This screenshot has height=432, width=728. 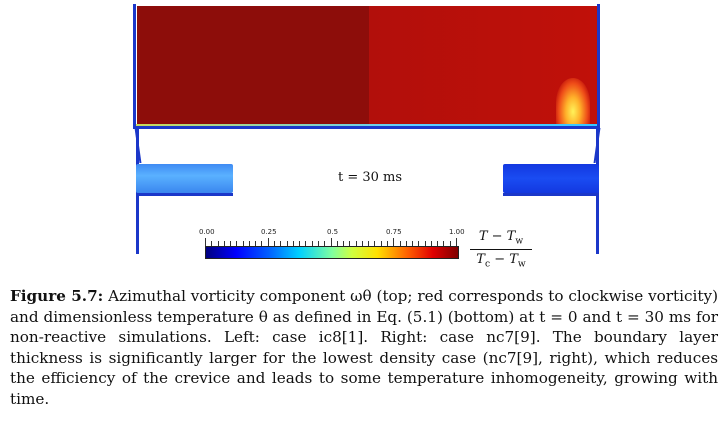 I want to click on temperature-panel-left, so click(x=184, y=178).